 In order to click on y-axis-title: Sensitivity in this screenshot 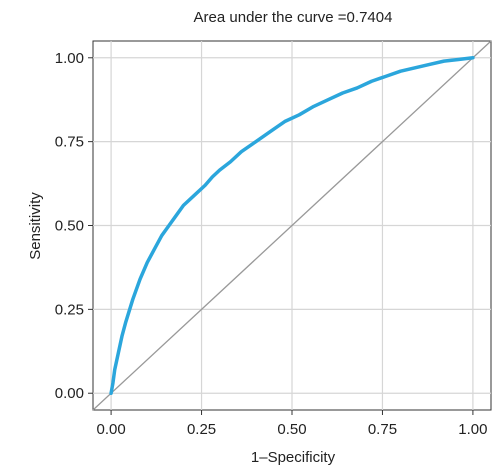, I will do `click(35, 226)`.